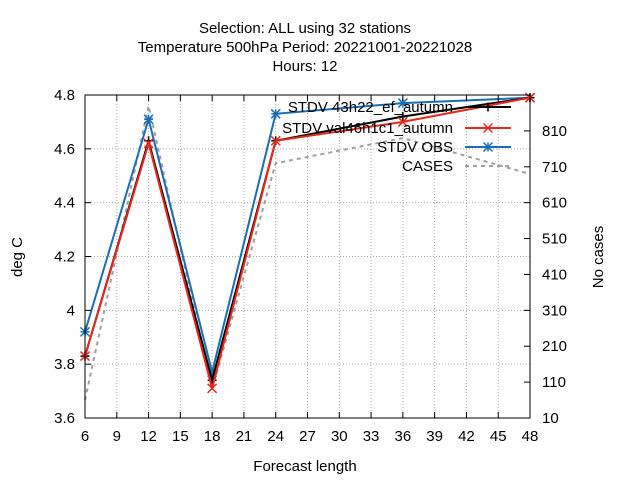 Image resolution: width=640 pixels, height=480 pixels. I want to click on y2-tick-label: 310, so click(554, 310).